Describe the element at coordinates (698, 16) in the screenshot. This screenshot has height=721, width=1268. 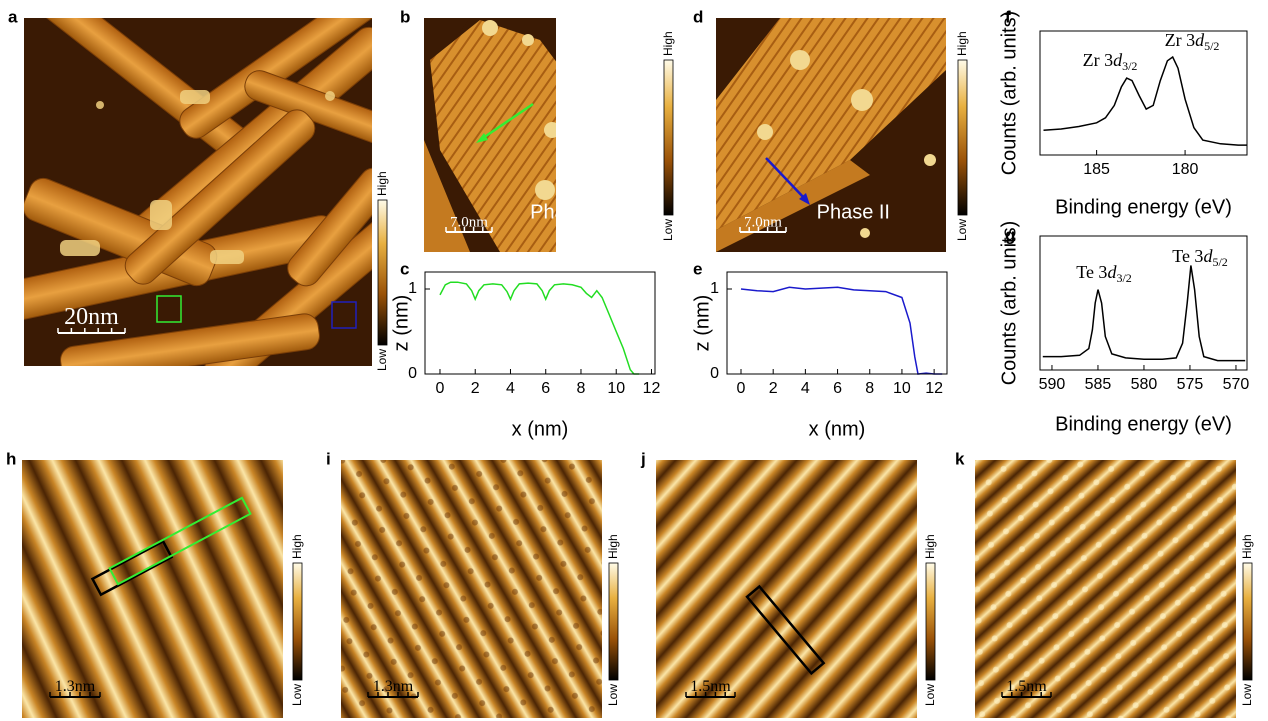
I see `panel-label: d` at that location.